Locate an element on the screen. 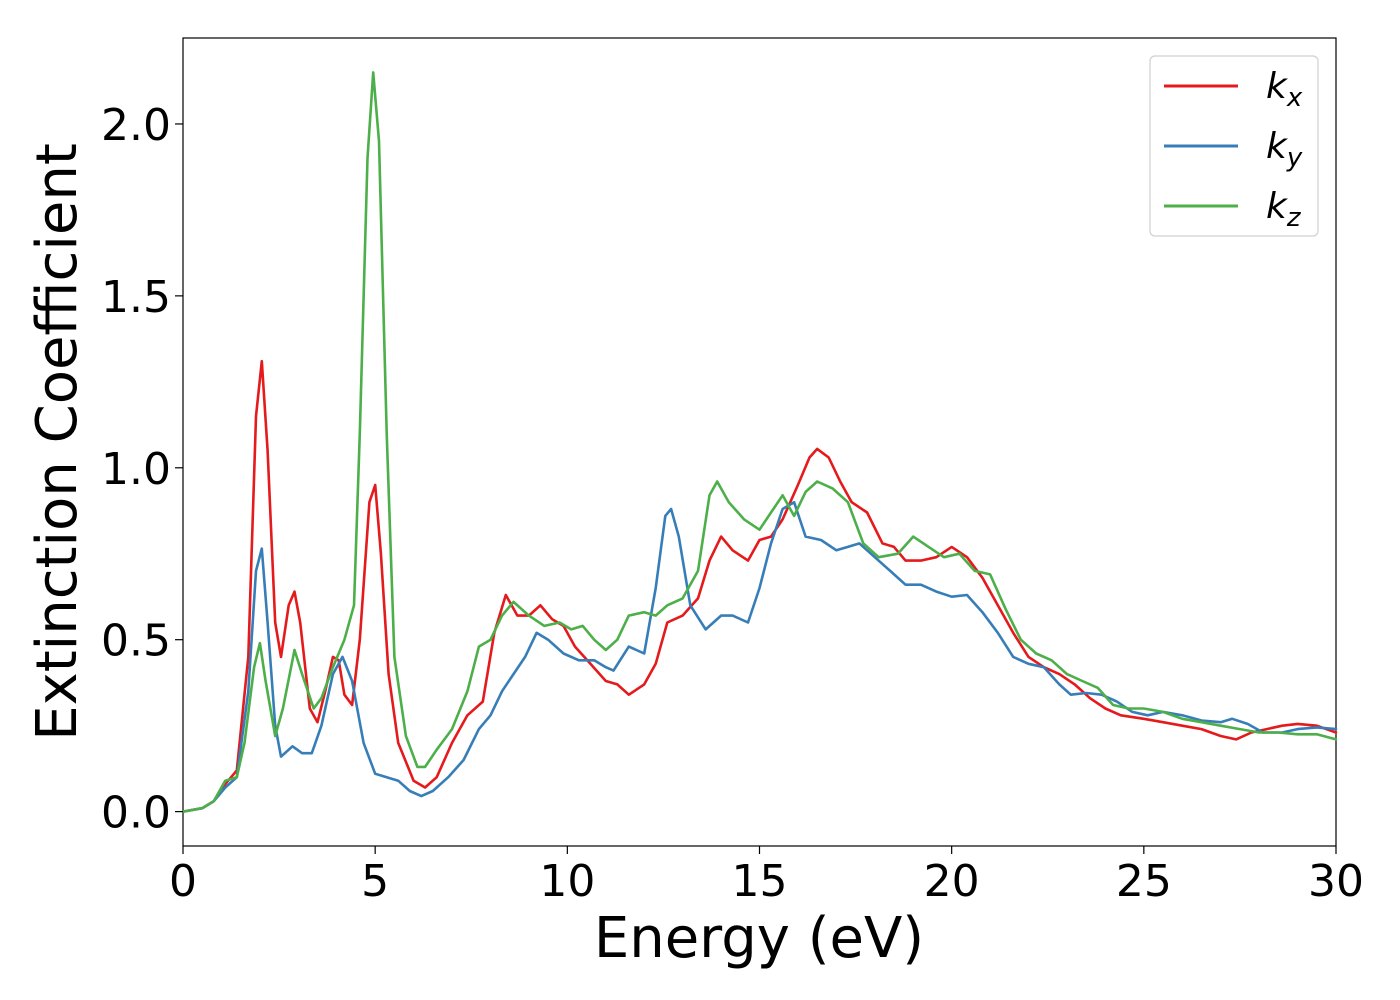 The image size is (1400, 1000). x-tick-label: 10 is located at coordinates (567, 881).